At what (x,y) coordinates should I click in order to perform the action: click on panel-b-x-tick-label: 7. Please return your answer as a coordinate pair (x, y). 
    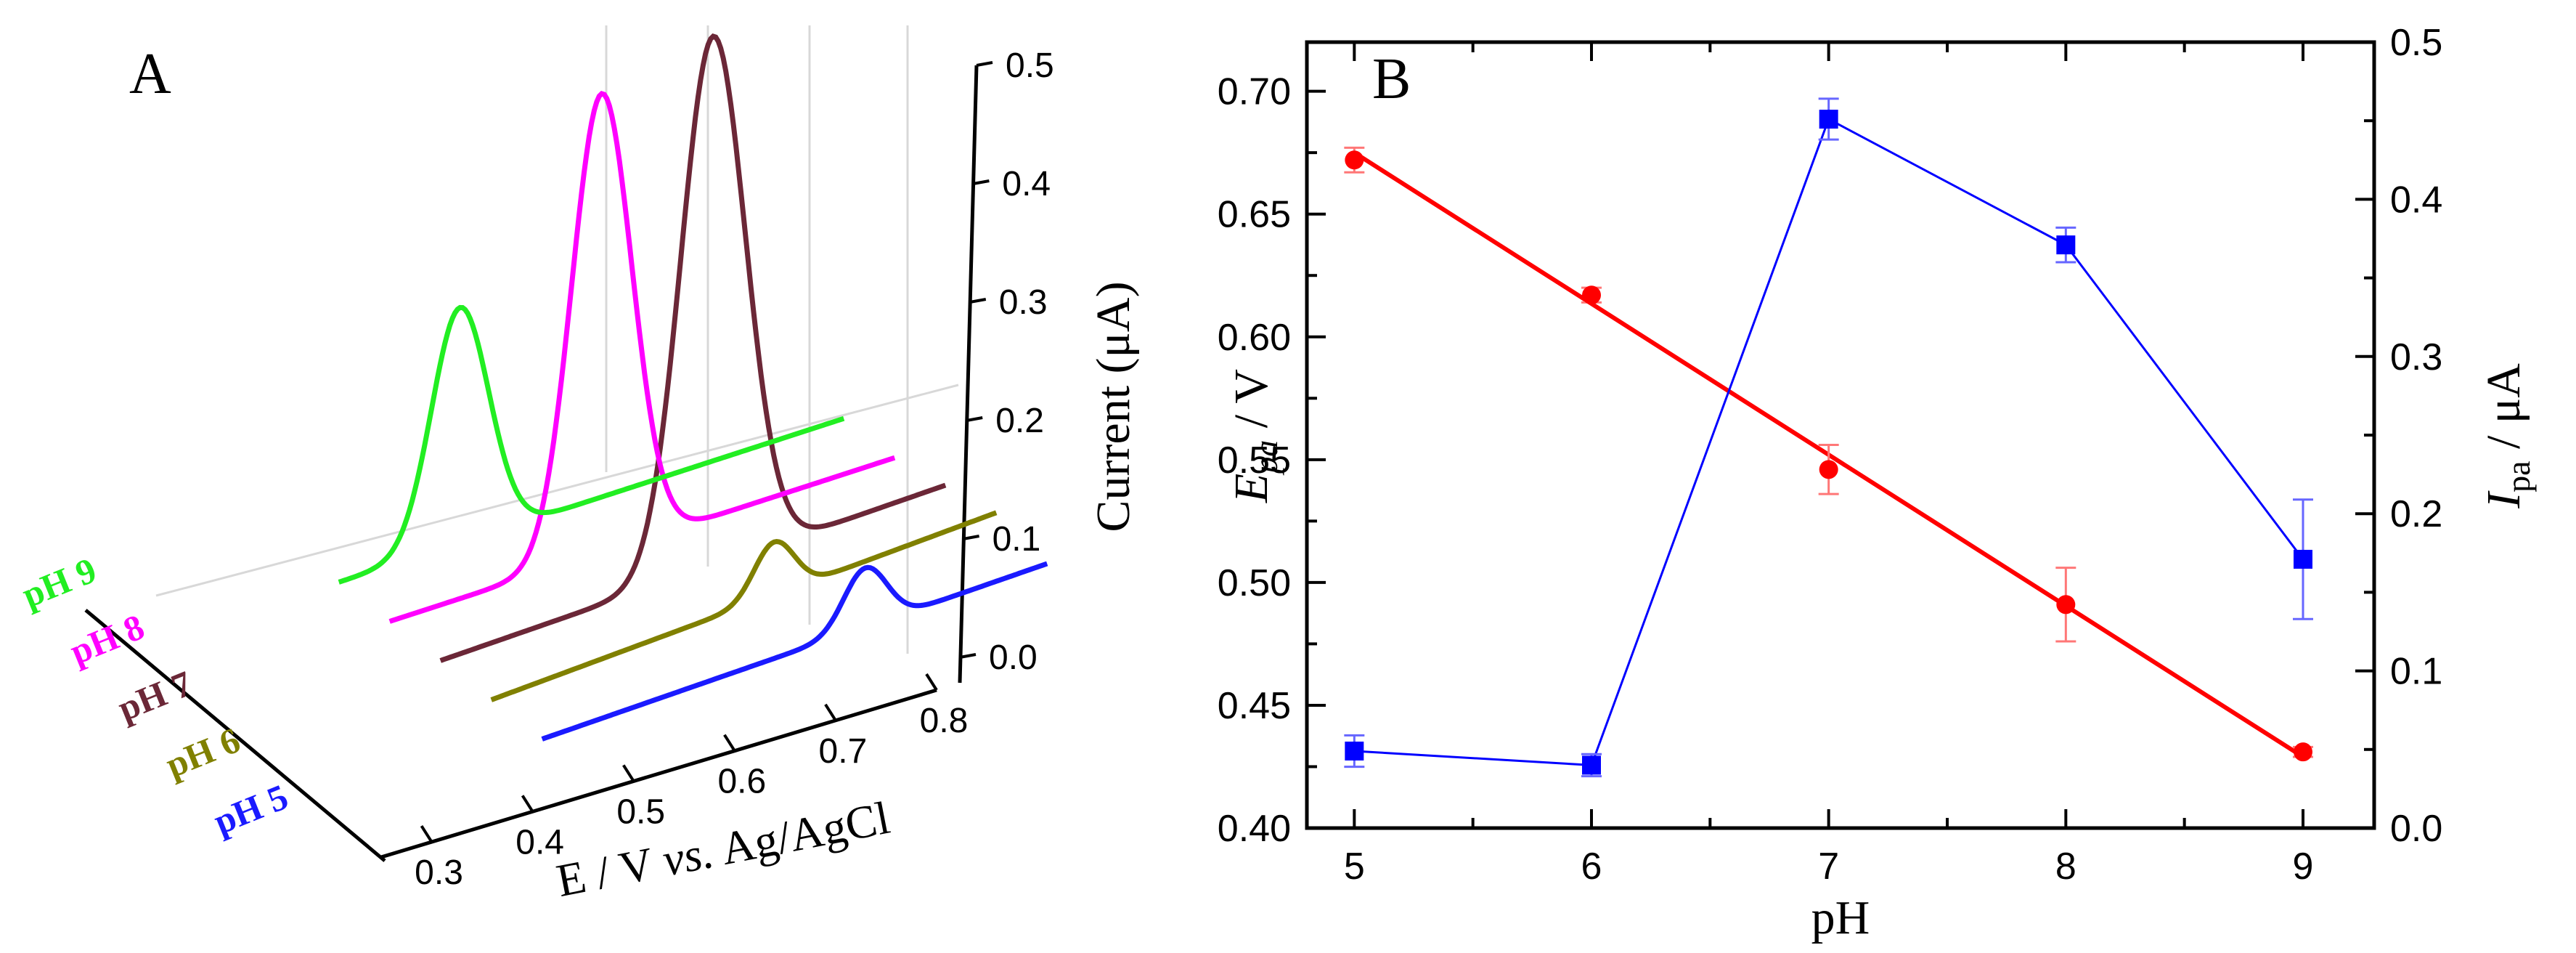
    Looking at the image, I should click on (1828, 866).